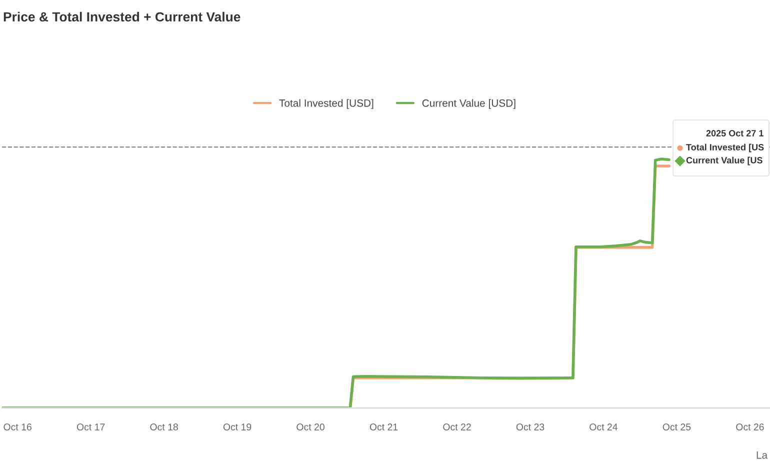 This screenshot has height=470, width=770. Describe the element at coordinates (457, 427) in the screenshot. I see `x-tick-label: Oct 22` at that location.